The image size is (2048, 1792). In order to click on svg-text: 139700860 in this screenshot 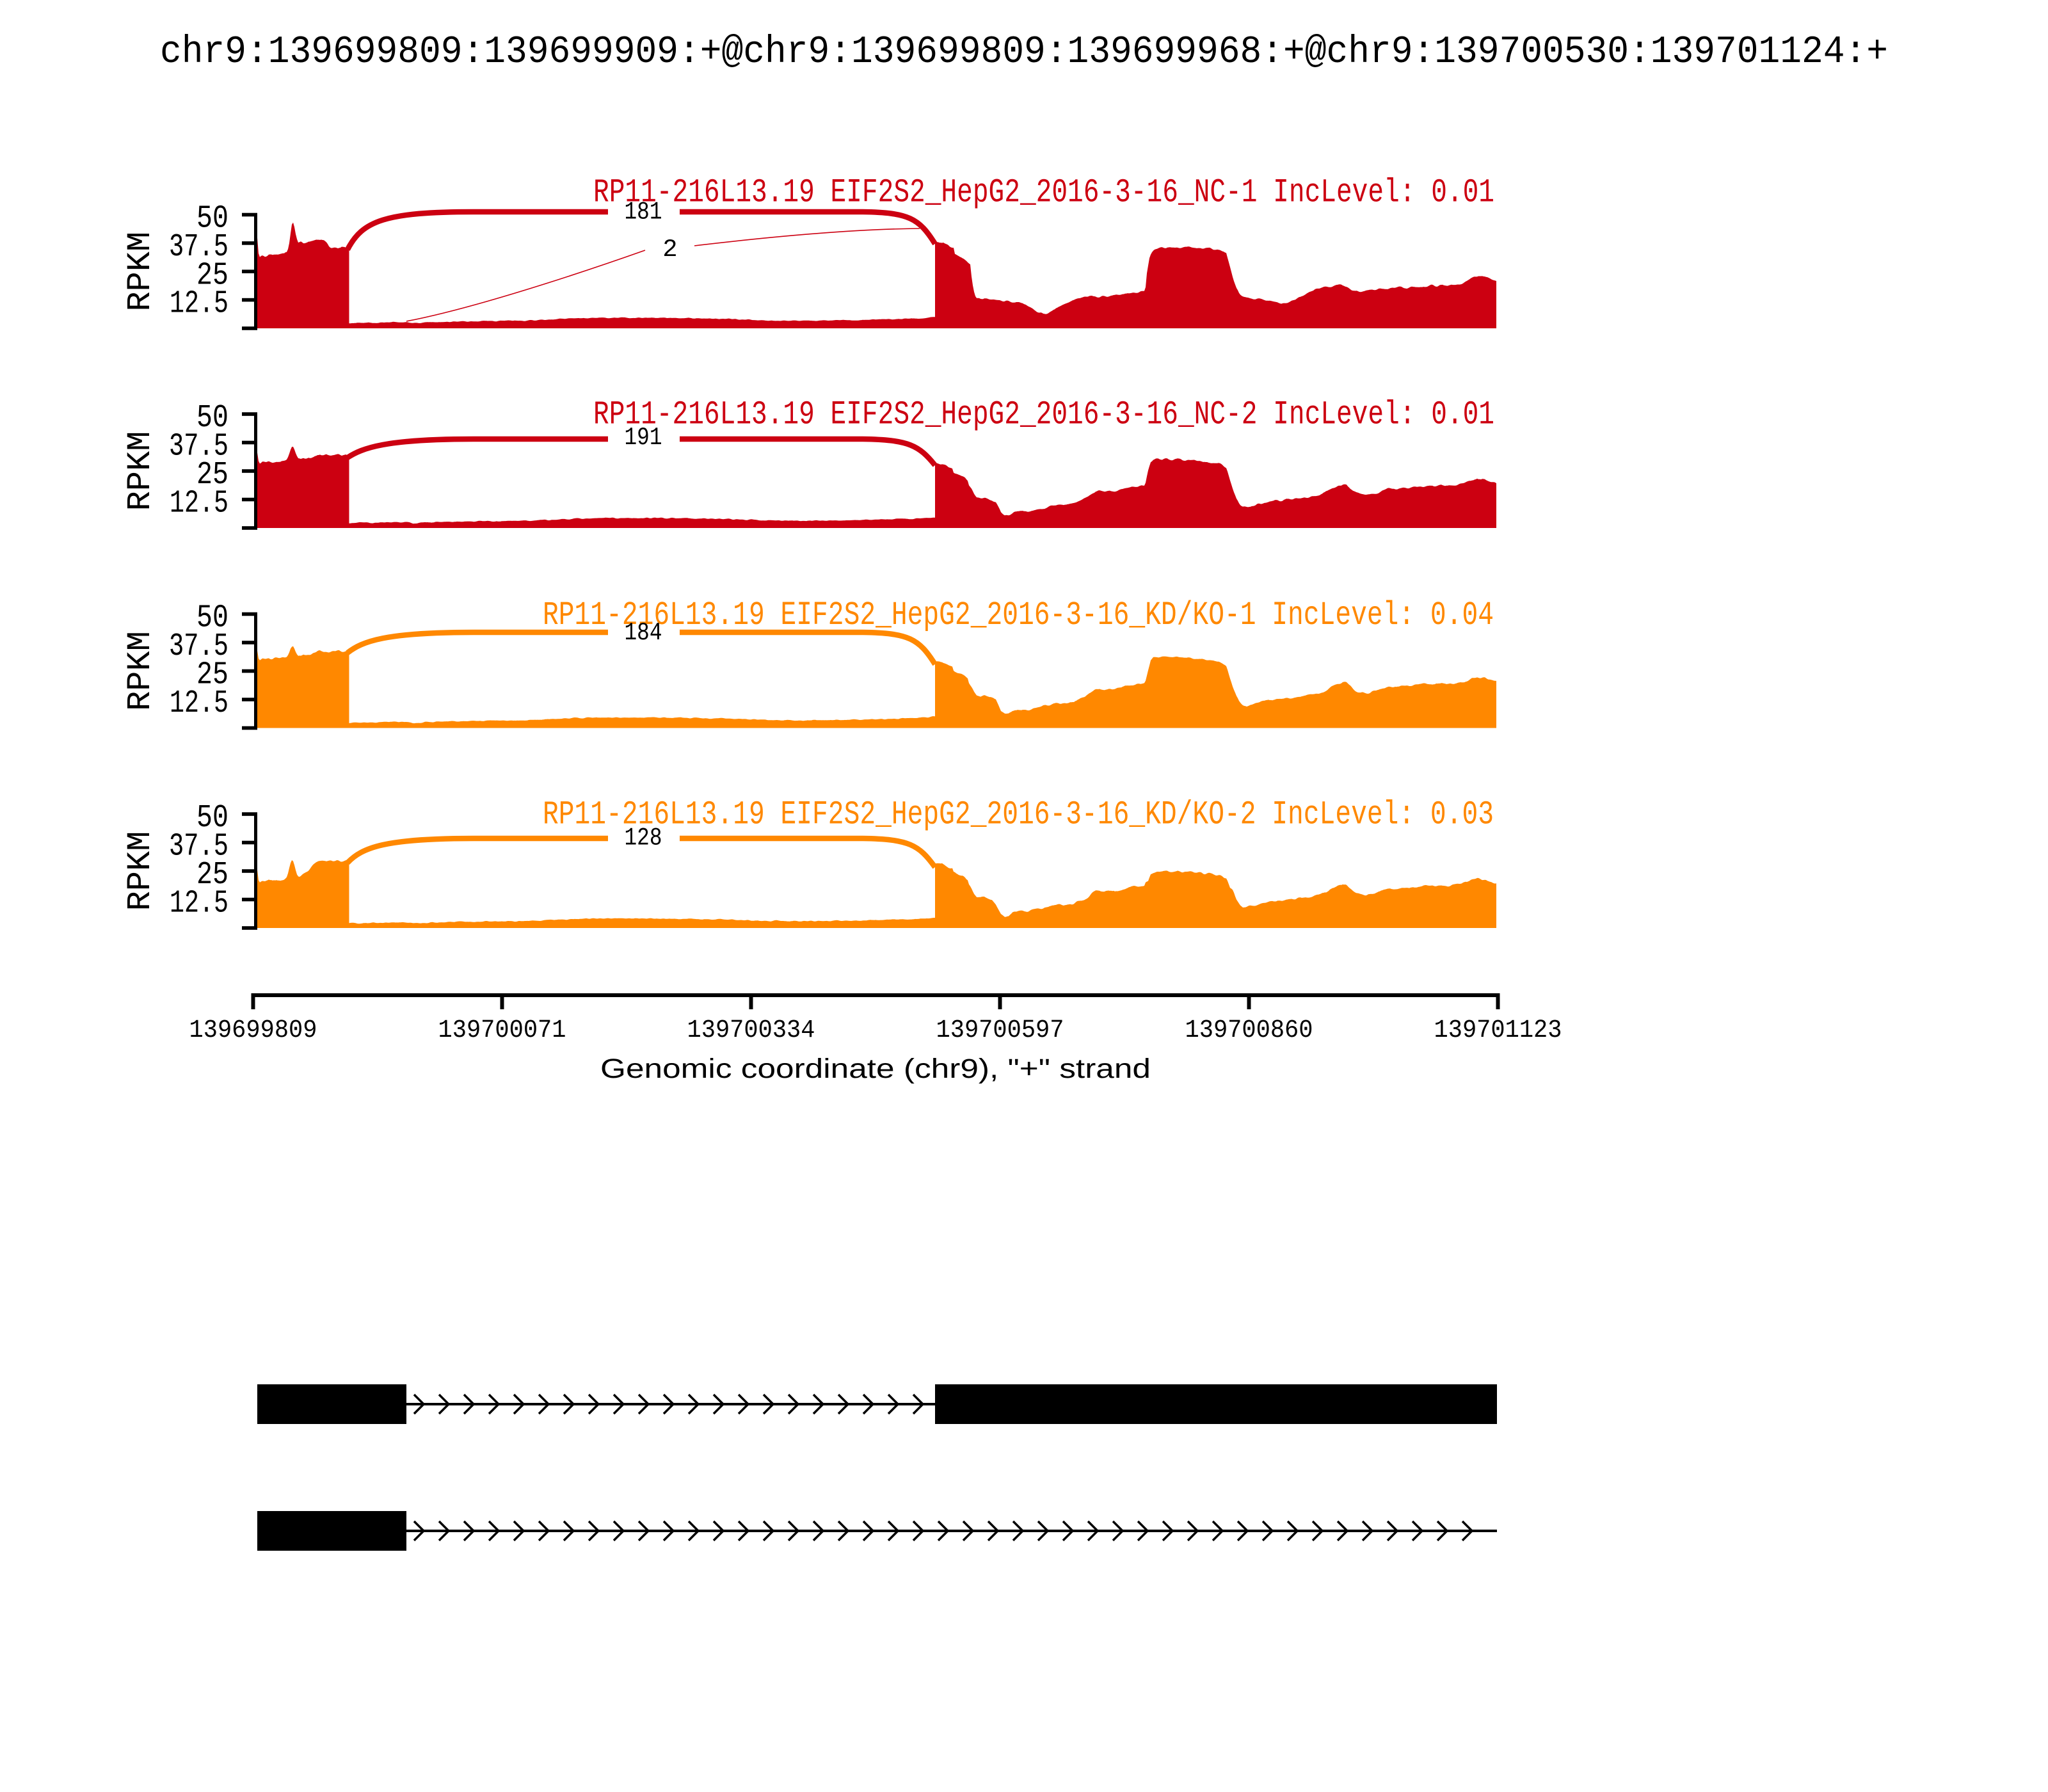, I will do `click(1249, 1030)`.